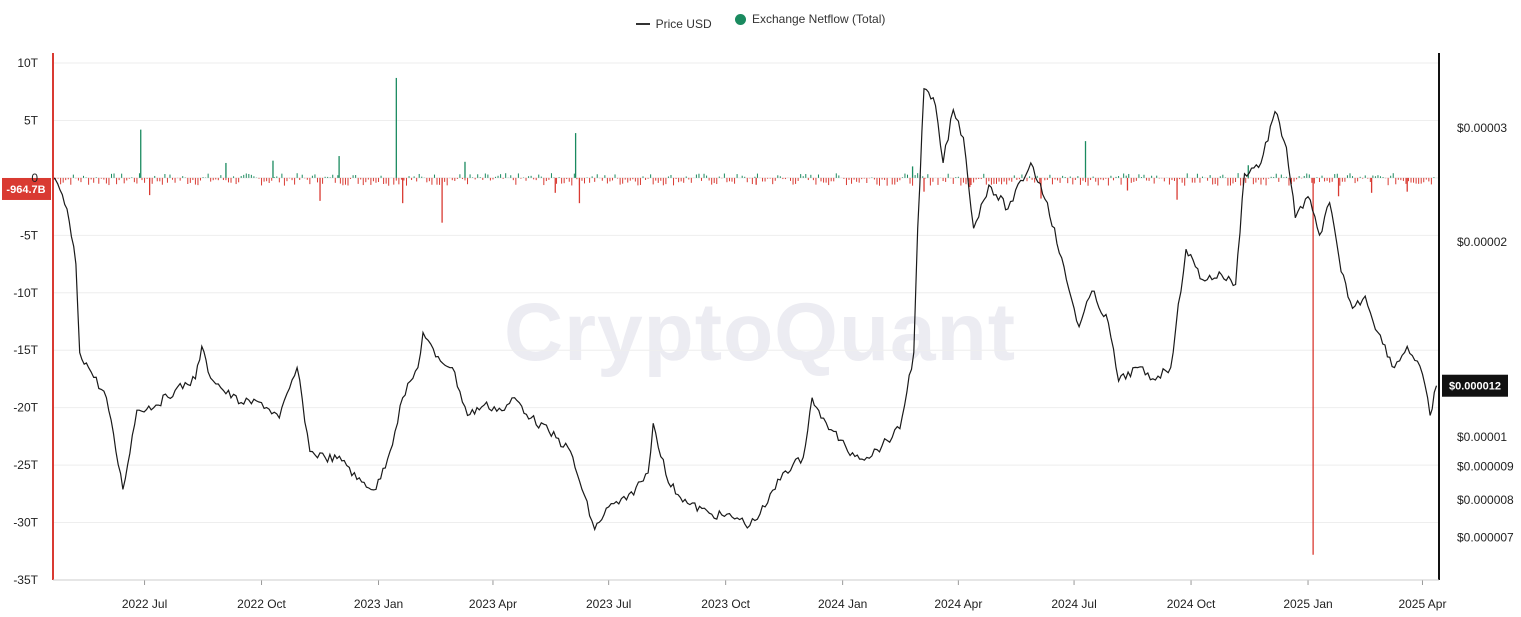 The height and width of the screenshot is (617, 1521). What do you see at coordinates (493, 604) in the screenshot?
I see `x-tick-label: 2023 Apr` at bounding box center [493, 604].